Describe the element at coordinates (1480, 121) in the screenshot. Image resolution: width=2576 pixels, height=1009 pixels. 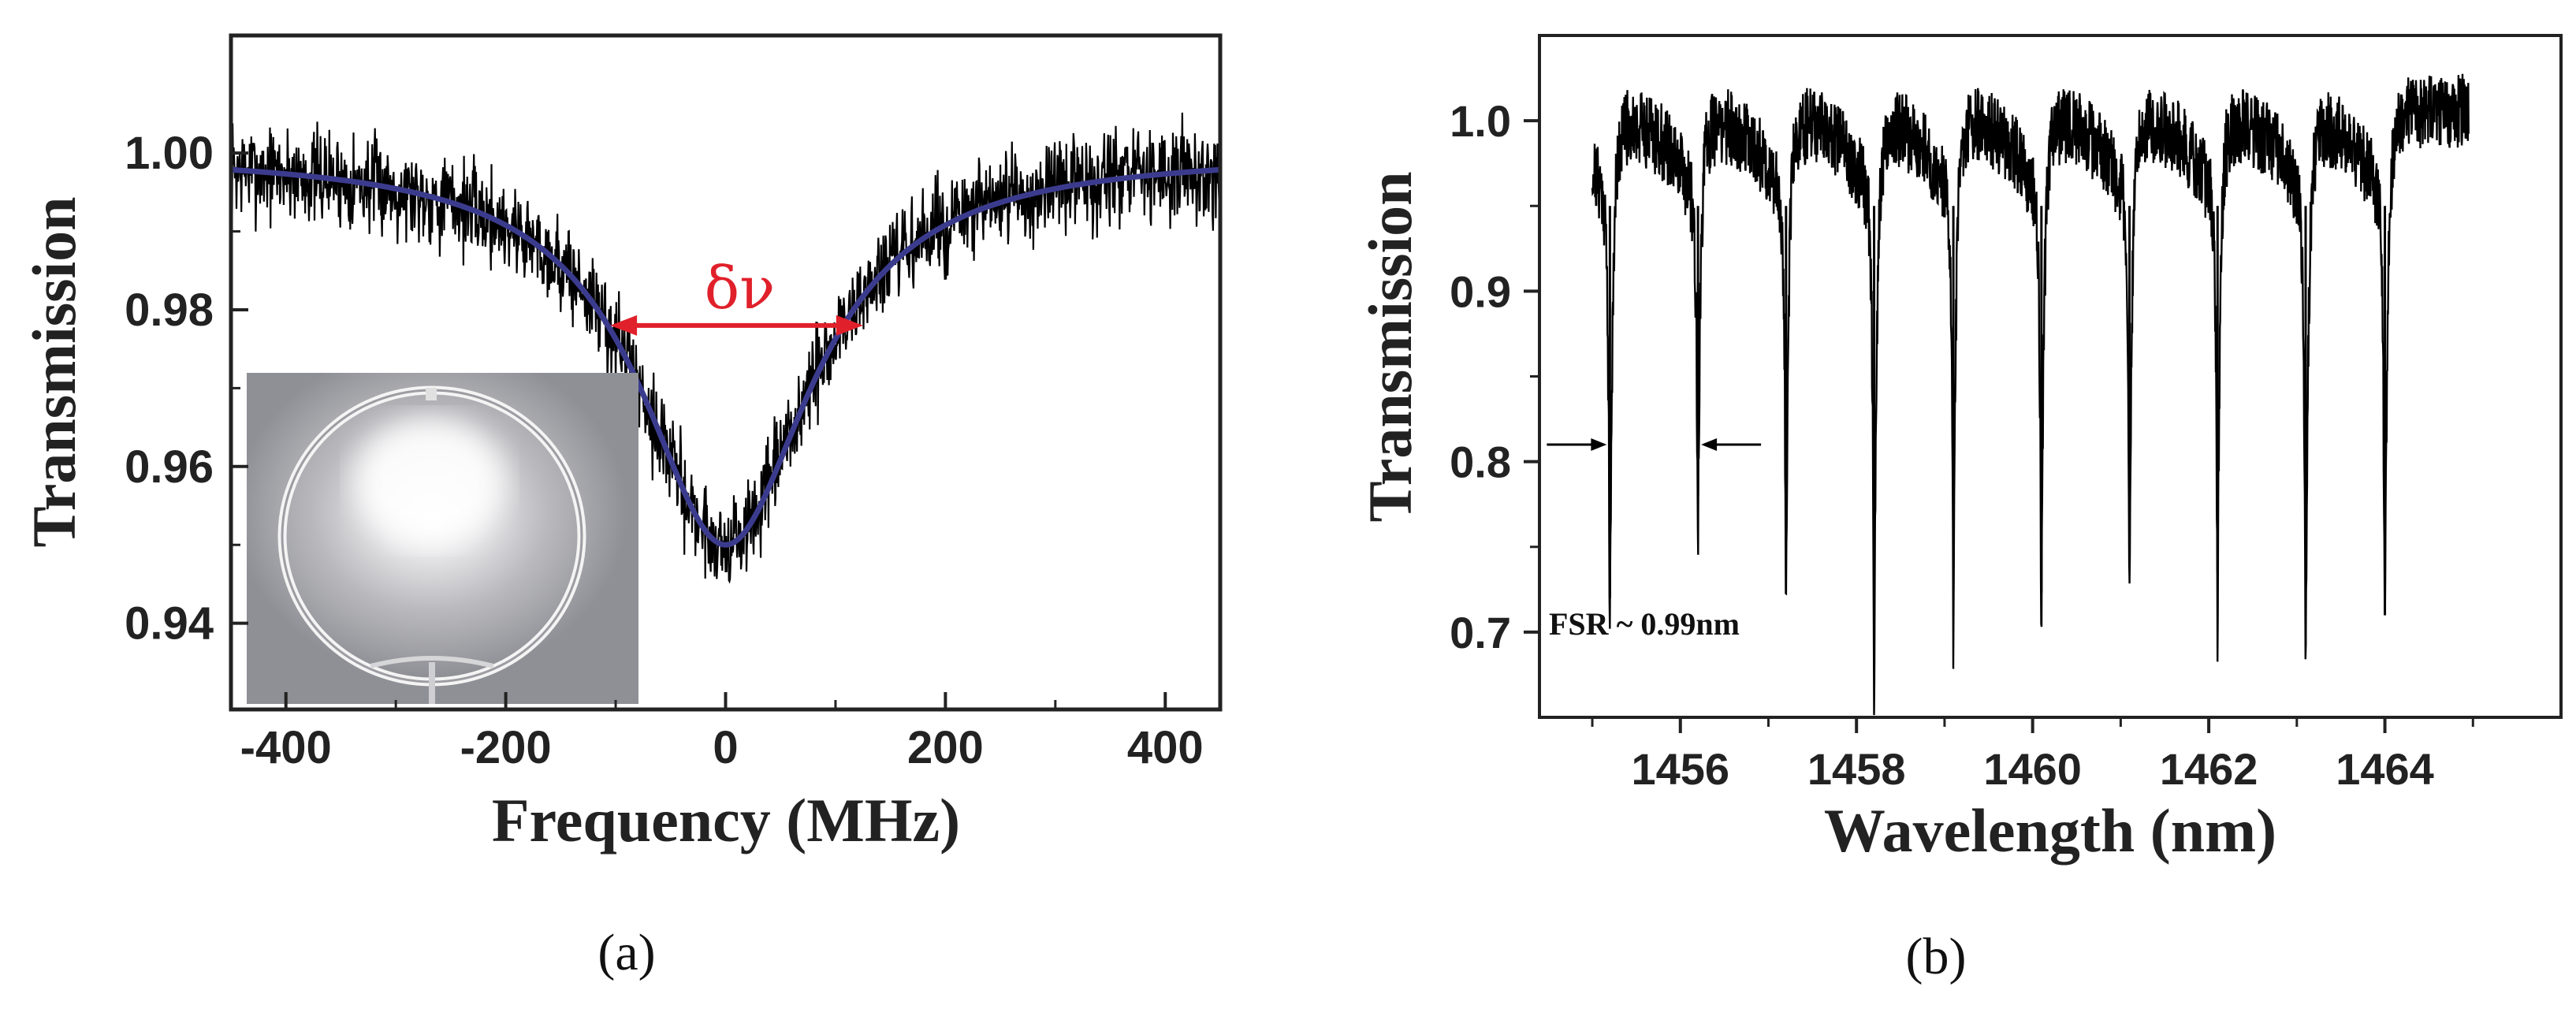
I see `y-tick-label-b: 1.0` at that location.